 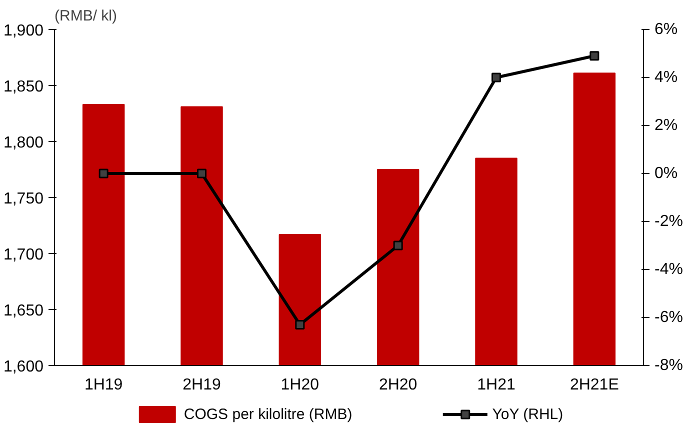 I want to click on y-tick-label: 1,900, so click(x=23, y=31).